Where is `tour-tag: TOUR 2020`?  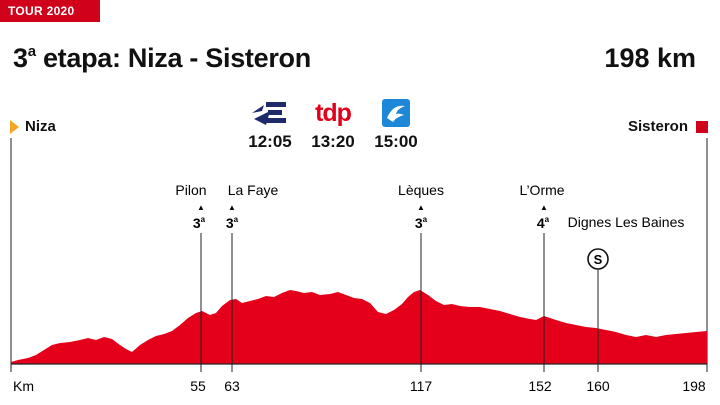
tour-tag: TOUR 2020 is located at coordinates (50, 11).